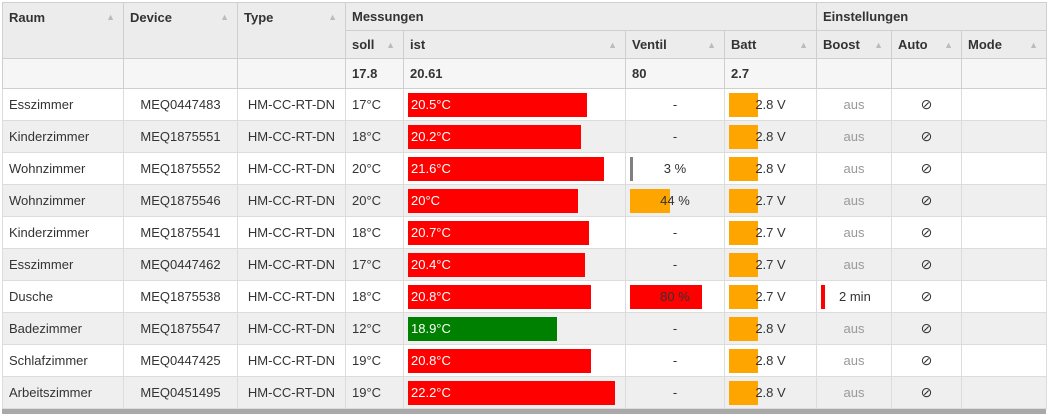  What do you see at coordinates (291, 30) in the screenshot?
I see `col-header-type: Type ▲` at bounding box center [291, 30].